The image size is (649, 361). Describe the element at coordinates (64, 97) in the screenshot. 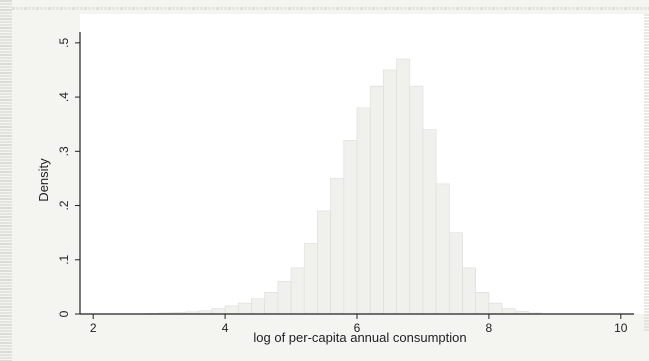

I see `y-tick-label: .4` at that location.